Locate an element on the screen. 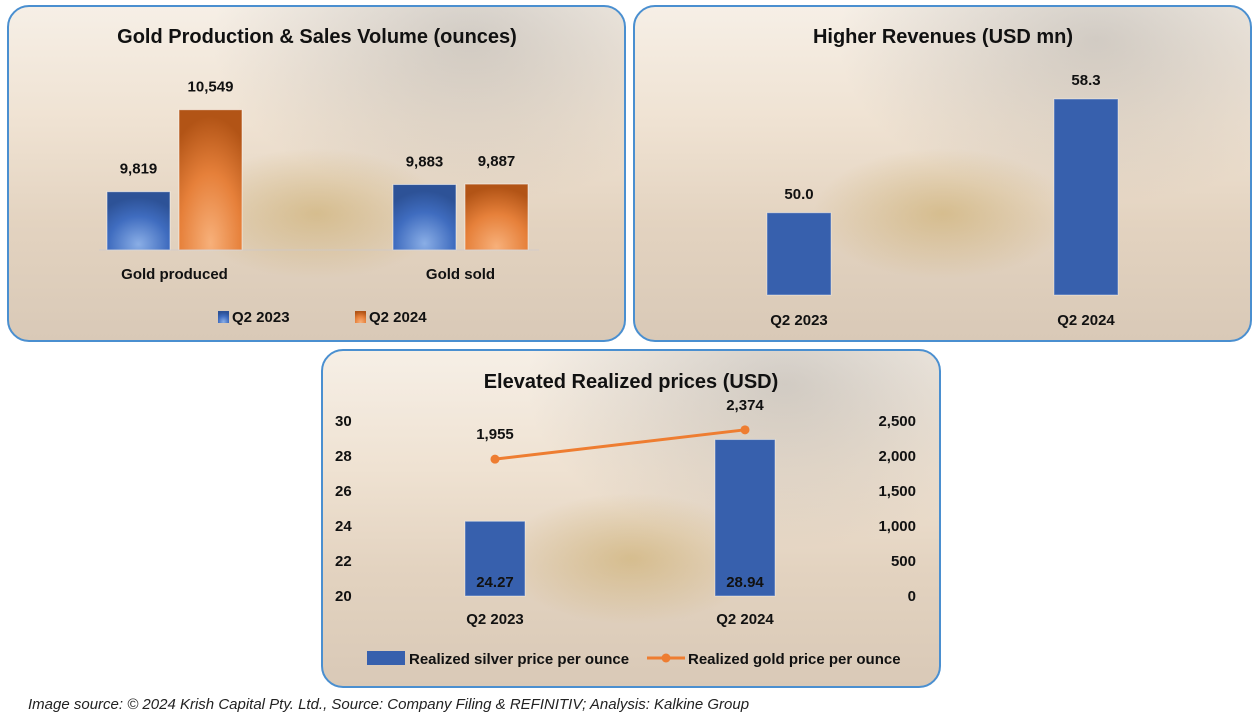 This screenshot has width=1259, height=722. right-axis-tick: 2,500 is located at coordinates (897, 421).